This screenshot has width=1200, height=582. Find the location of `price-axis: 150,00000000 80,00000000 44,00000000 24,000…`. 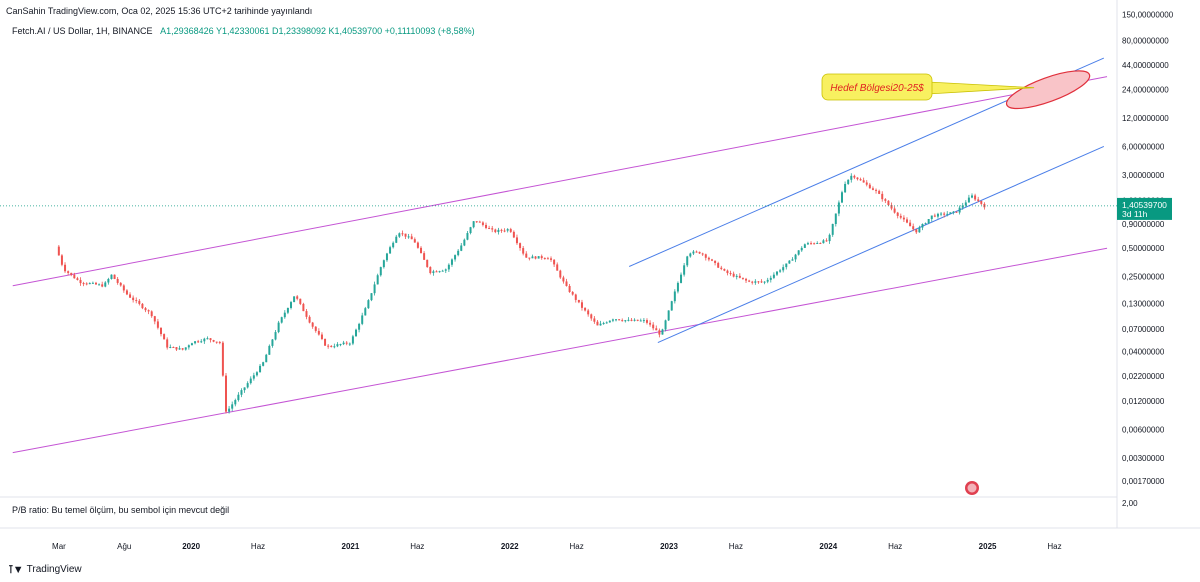

price-axis: 150,00000000 80,00000000 44,00000000 24,000… is located at coordinates (1148, 259).